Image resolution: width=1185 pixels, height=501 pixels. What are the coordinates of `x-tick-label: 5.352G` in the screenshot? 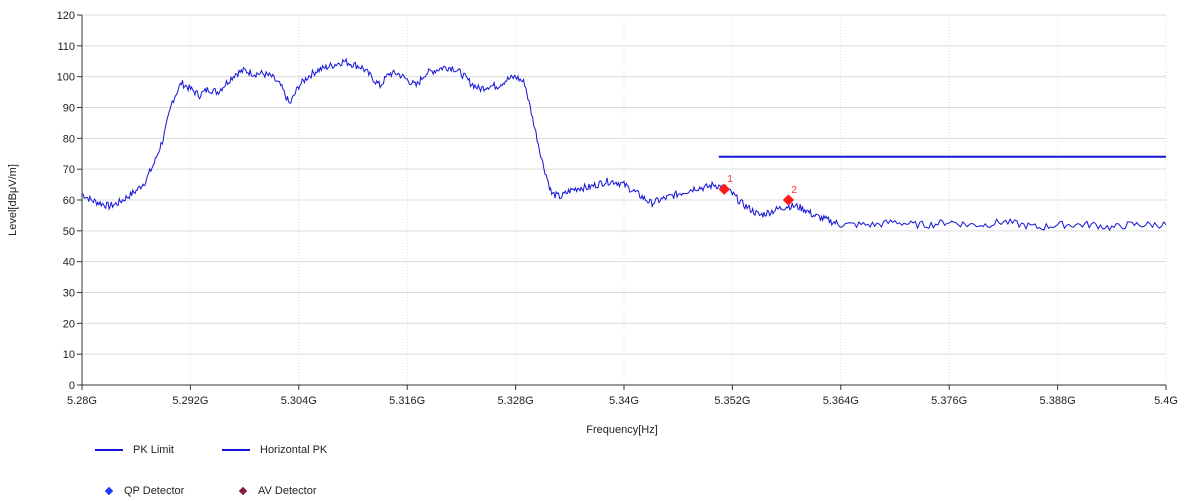 It's located at (732, 401).